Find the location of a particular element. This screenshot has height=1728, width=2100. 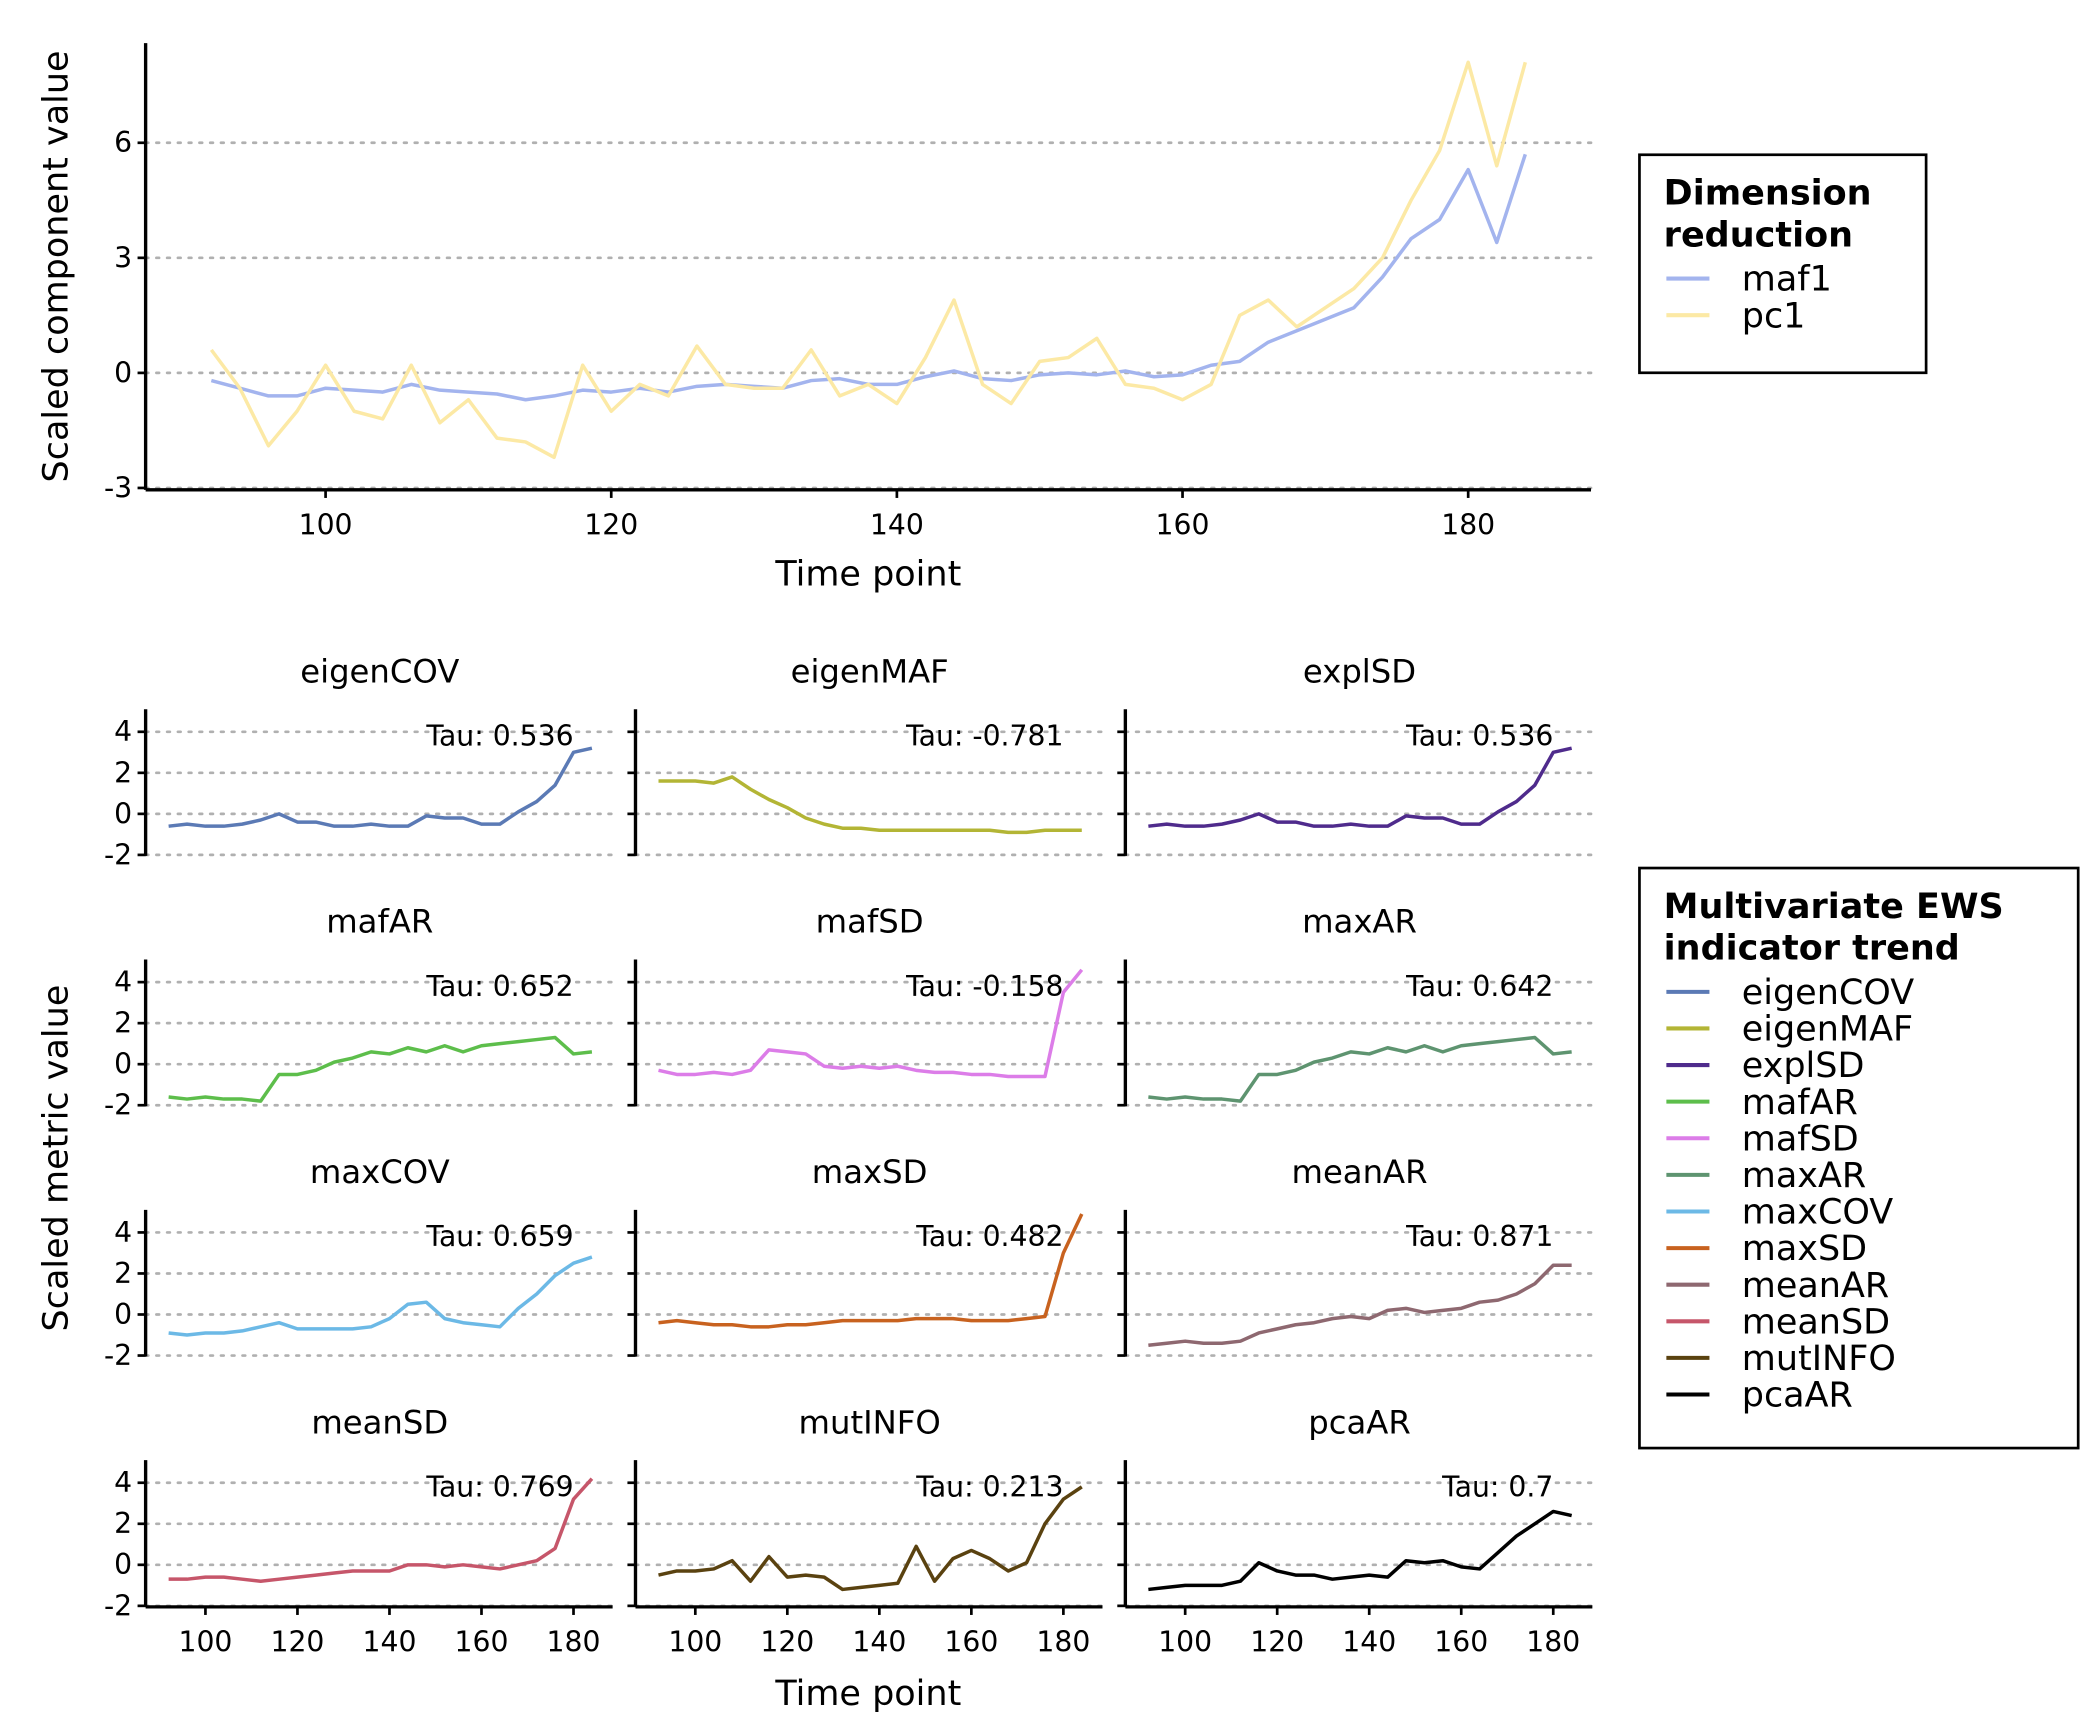

y-axis-title: Scaled metric value is located at coordinates (57, 1158).